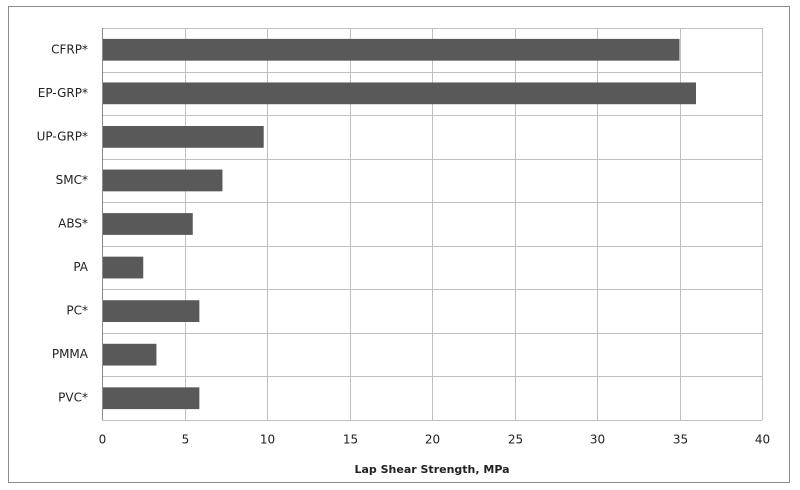  What do you see at coordinates (431, 469) in the screenshot?
I see `x-axis-label: Lap Shear Strength, MPa` at bounding box center [431, 469].